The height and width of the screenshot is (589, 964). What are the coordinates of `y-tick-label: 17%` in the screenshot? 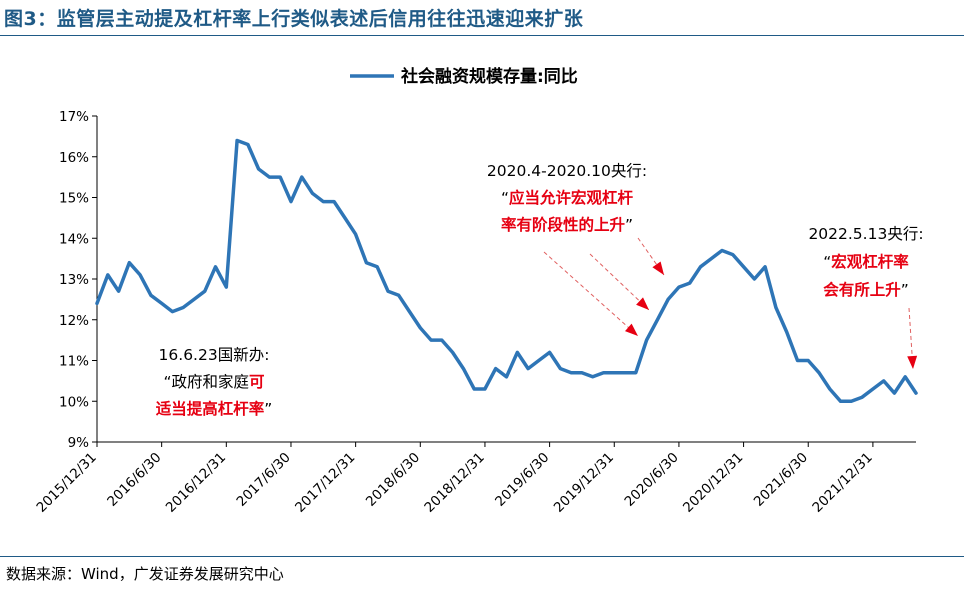 It's located at (74, 117).